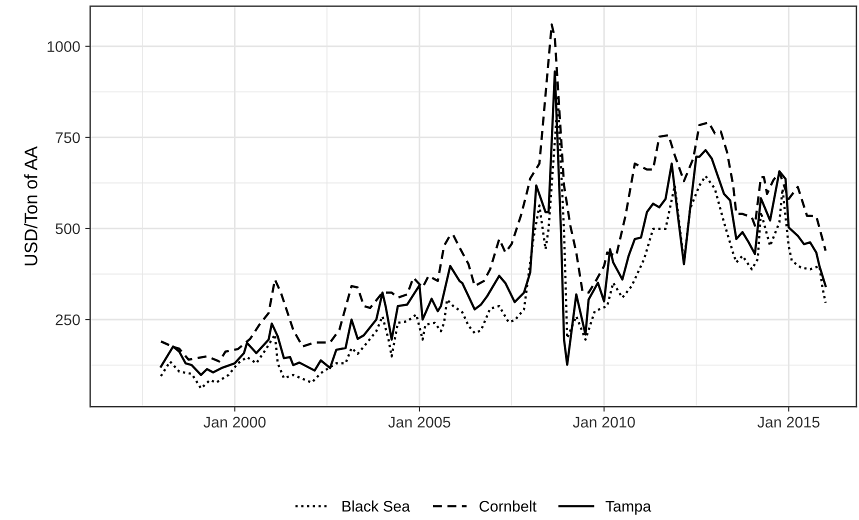 This screenshot has height=520, width=859. I want to click on y-axis-title: USD/Ton of AA, so click(31, 206).